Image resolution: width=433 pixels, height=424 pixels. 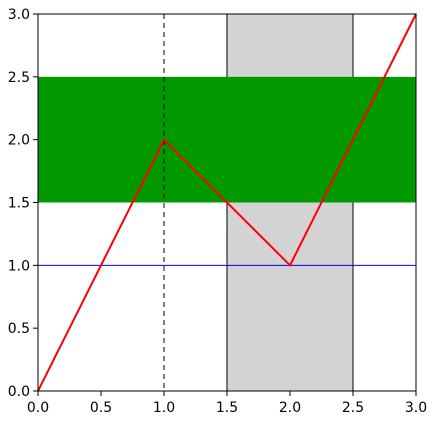 I want to click on y-tick-label-5: 2.5, so click(x=19, y=78).